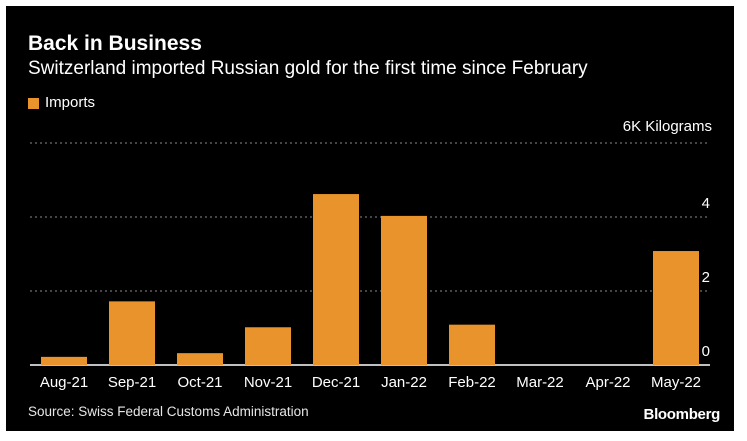 The width and height of the screenshot is (747, 441). What do you see at coordinates (336, 382) in the screenshot?
I see `x-tick-label: Dec-21` at bounding box center [336, 382].